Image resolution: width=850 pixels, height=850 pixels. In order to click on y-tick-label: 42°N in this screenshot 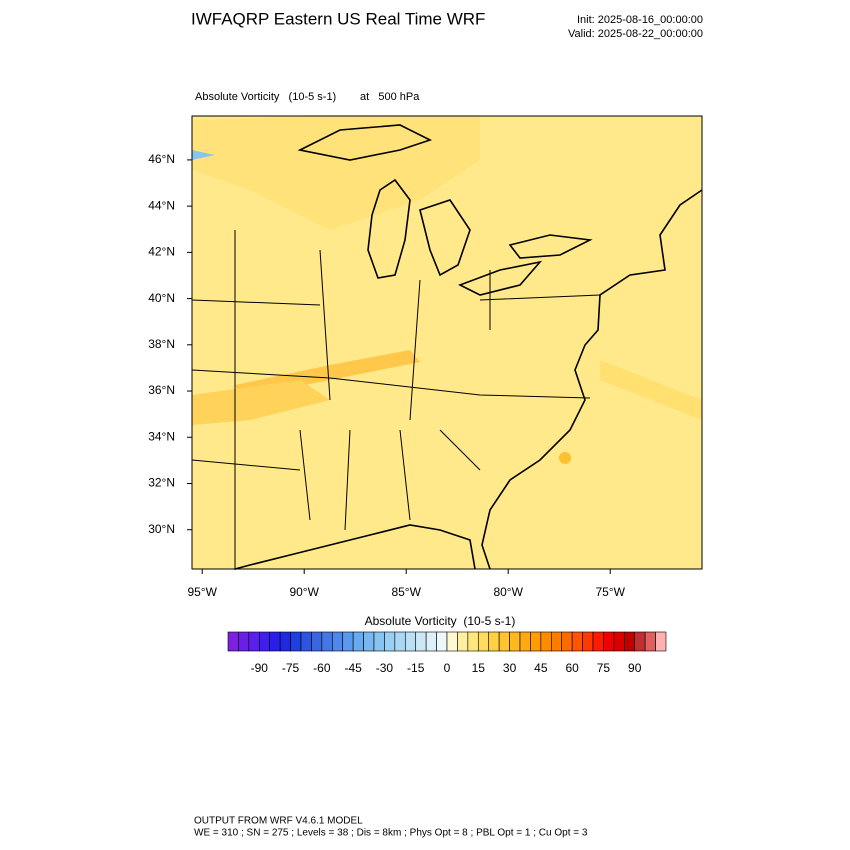, I will do `click(161, 252)`.